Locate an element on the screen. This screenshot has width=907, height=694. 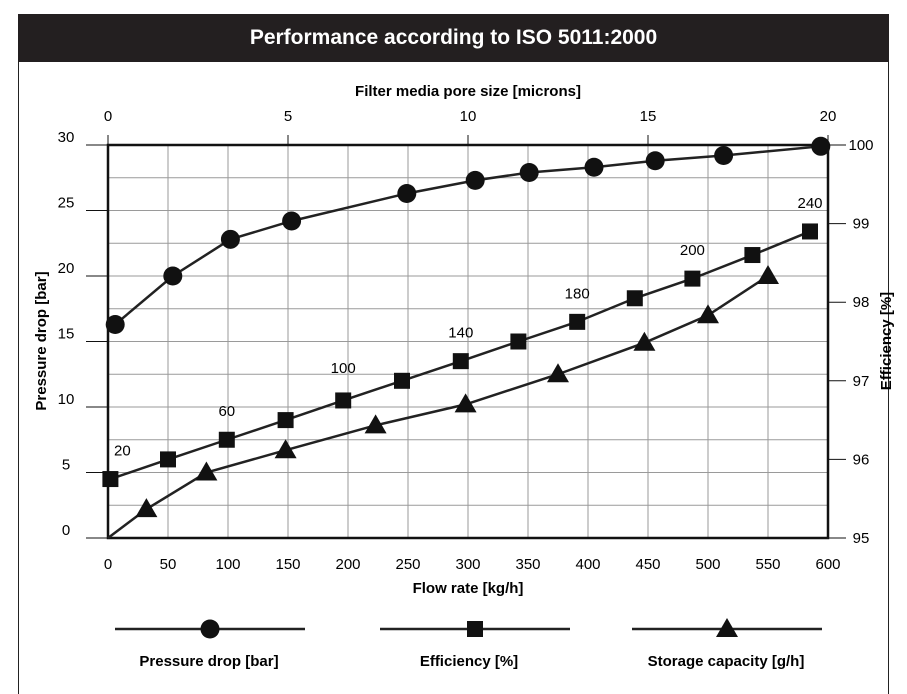
data-label: 240 is located at coordinates (809, 203).